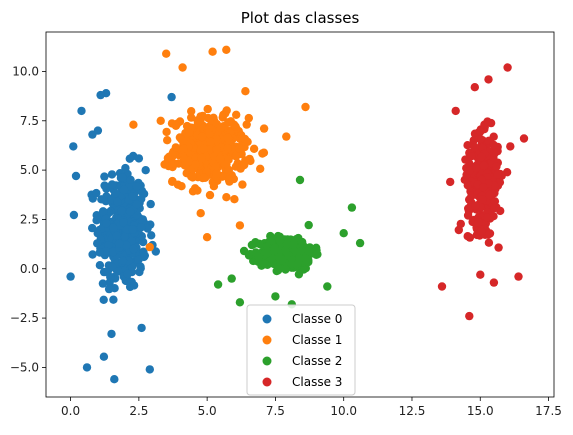 This screenshot has height=435, width=573. Describe the element at coordinates (24, 367) in the screenshot. I see `y-tick-label: −5.0` at that location.